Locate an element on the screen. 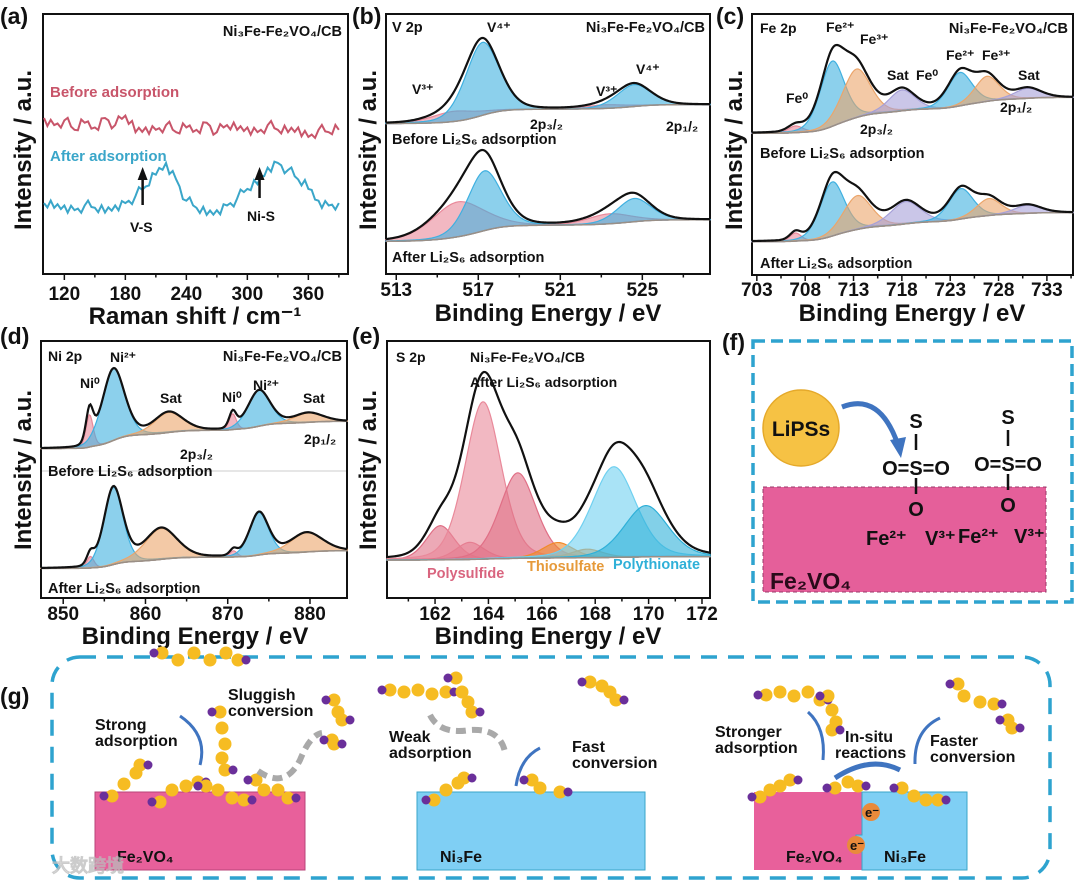 The height and width of the screenshot is (883, 1080). lipss-label: LiPSs is located at coordinates (801, 429).